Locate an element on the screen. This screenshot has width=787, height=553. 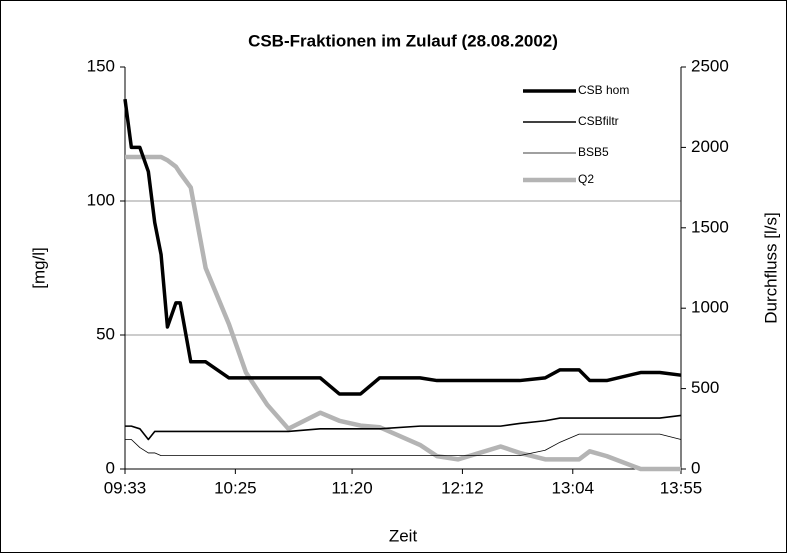
legend-text: Q2 is located at coordinates (586, 179).